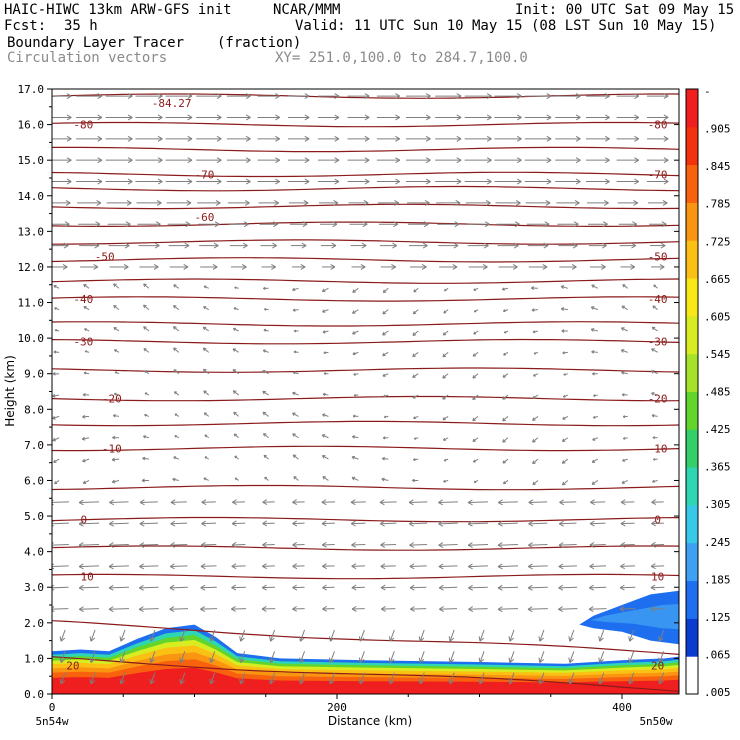  I want to click on contour-label: -60, so click(205, 217).